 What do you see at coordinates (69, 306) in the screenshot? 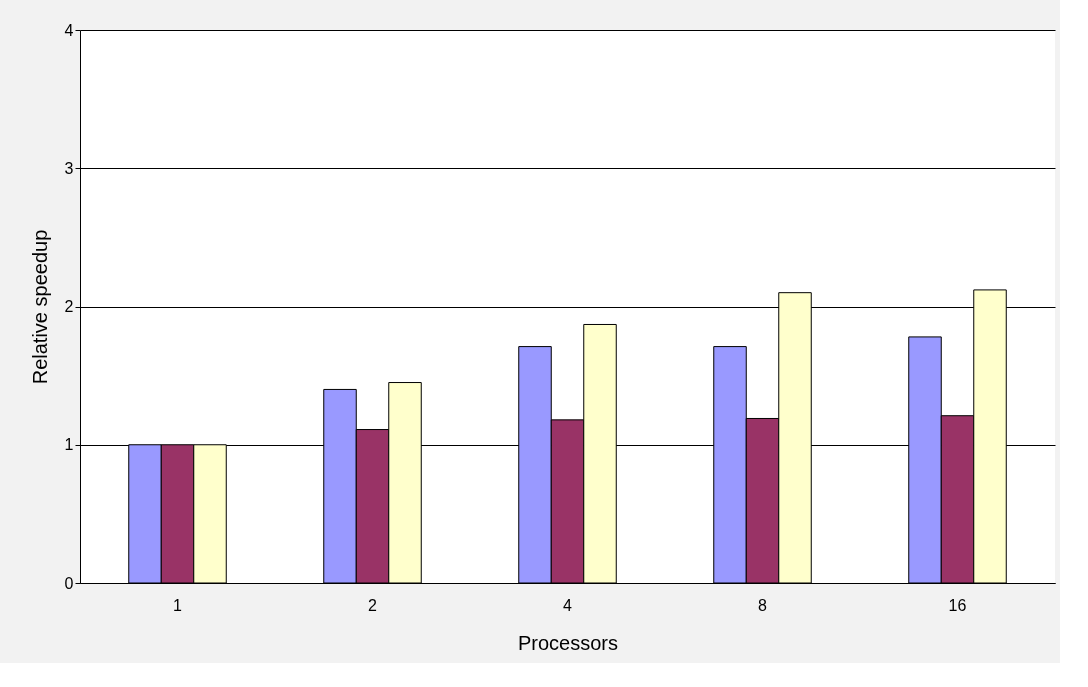
I see `y-tick-label: 2` at bounding box center [69, 306].